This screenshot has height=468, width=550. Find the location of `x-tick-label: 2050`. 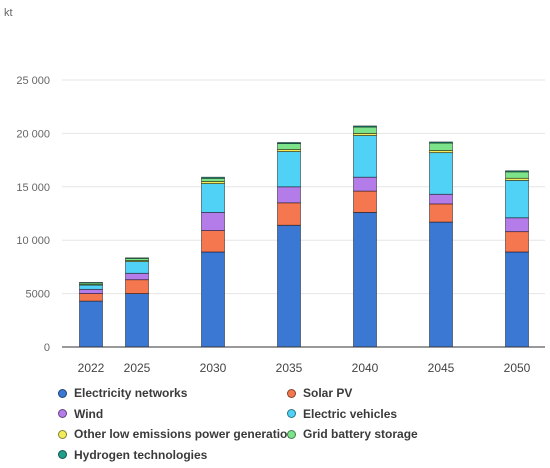

x-tick-label: 2050 is located at coordinates (517, 368).